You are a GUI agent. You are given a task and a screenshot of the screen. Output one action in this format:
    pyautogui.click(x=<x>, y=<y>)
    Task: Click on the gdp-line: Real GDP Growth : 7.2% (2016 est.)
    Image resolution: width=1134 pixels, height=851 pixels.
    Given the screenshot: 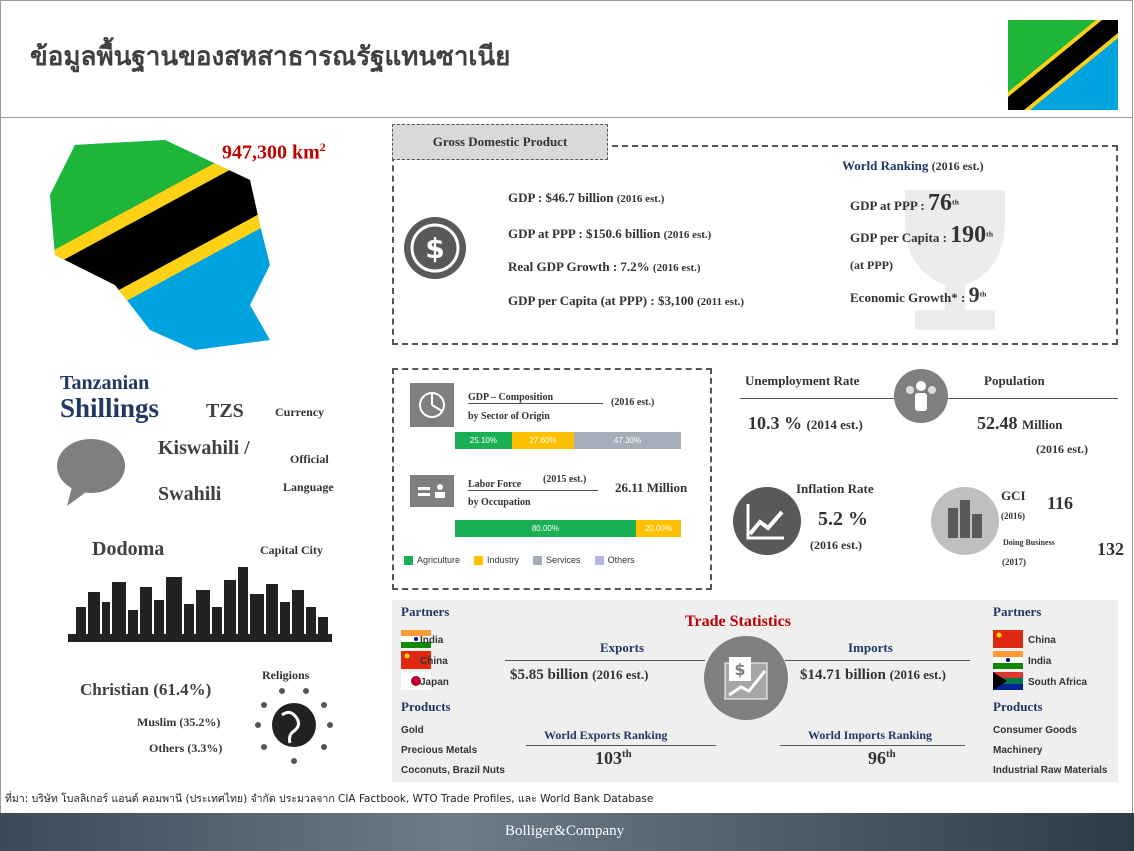 What is the action you would take?
    pyautogui.click(x=604, y=267)
    